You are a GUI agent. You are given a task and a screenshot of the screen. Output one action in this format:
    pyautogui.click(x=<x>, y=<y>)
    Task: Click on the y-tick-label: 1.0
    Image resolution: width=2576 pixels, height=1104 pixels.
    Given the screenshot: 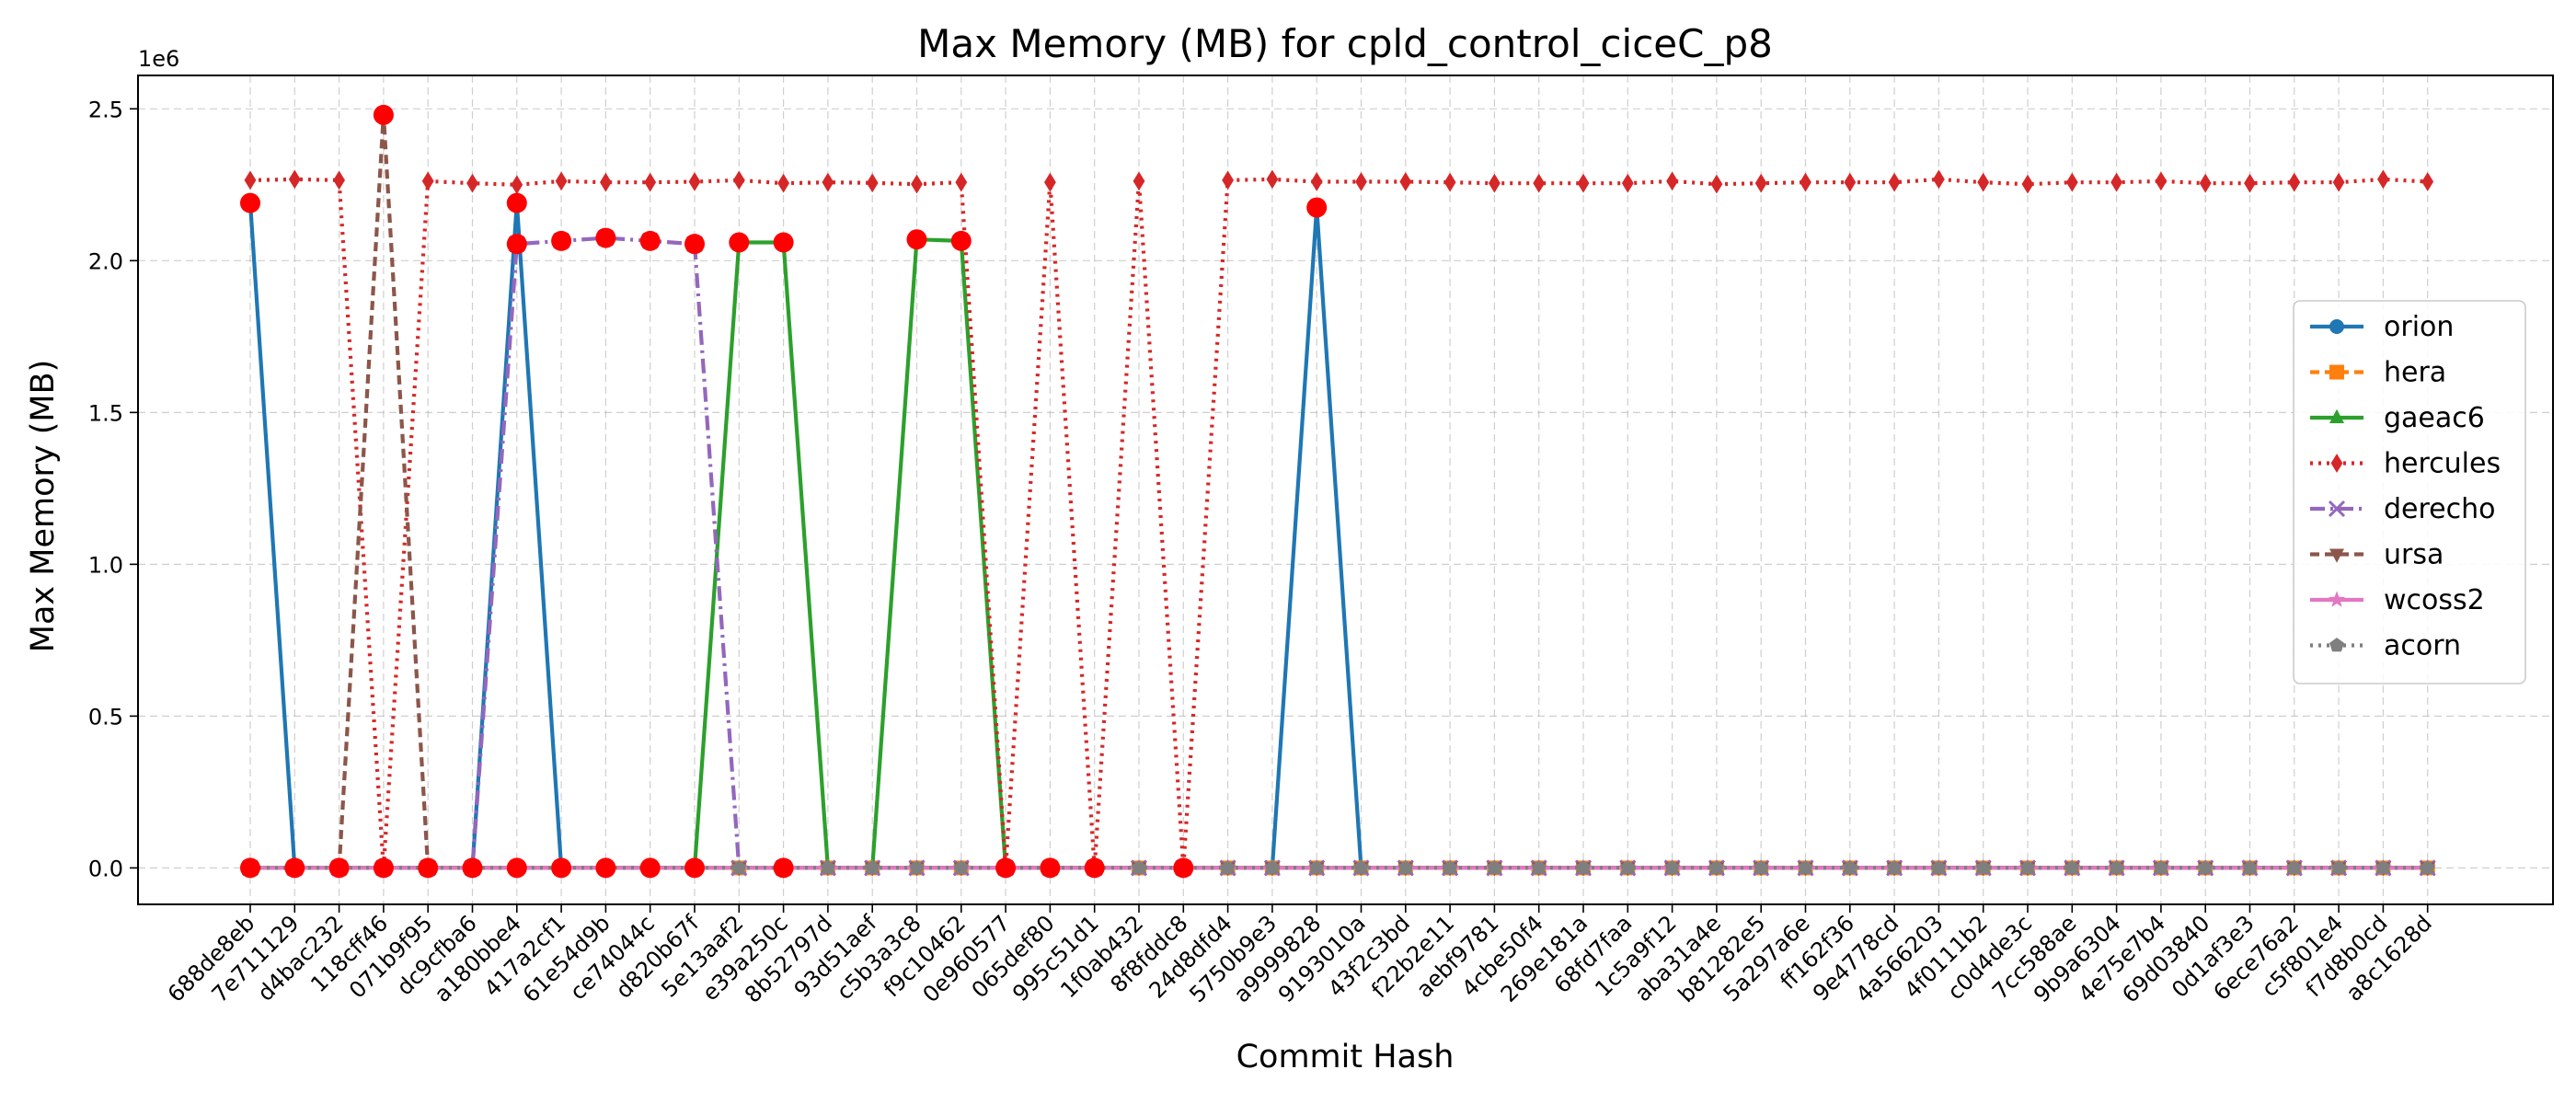 What is the action you would take?
    pyautogui.click(x=105, y=565)
    